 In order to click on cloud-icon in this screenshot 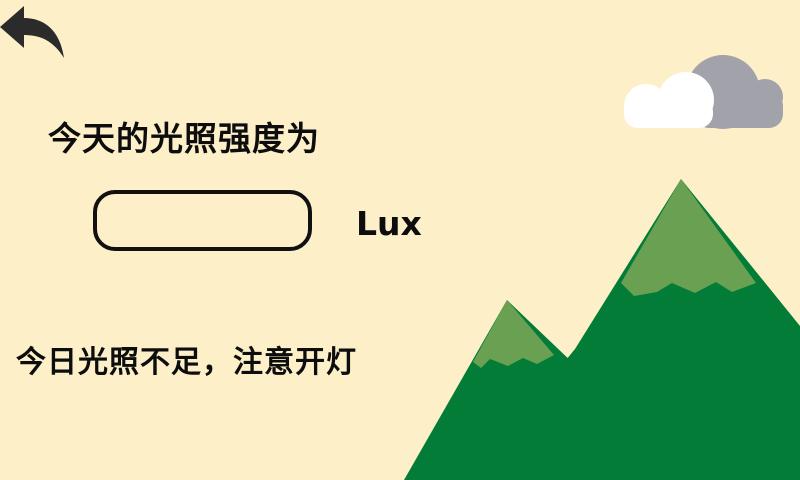, I will do `click(703, 92)`.